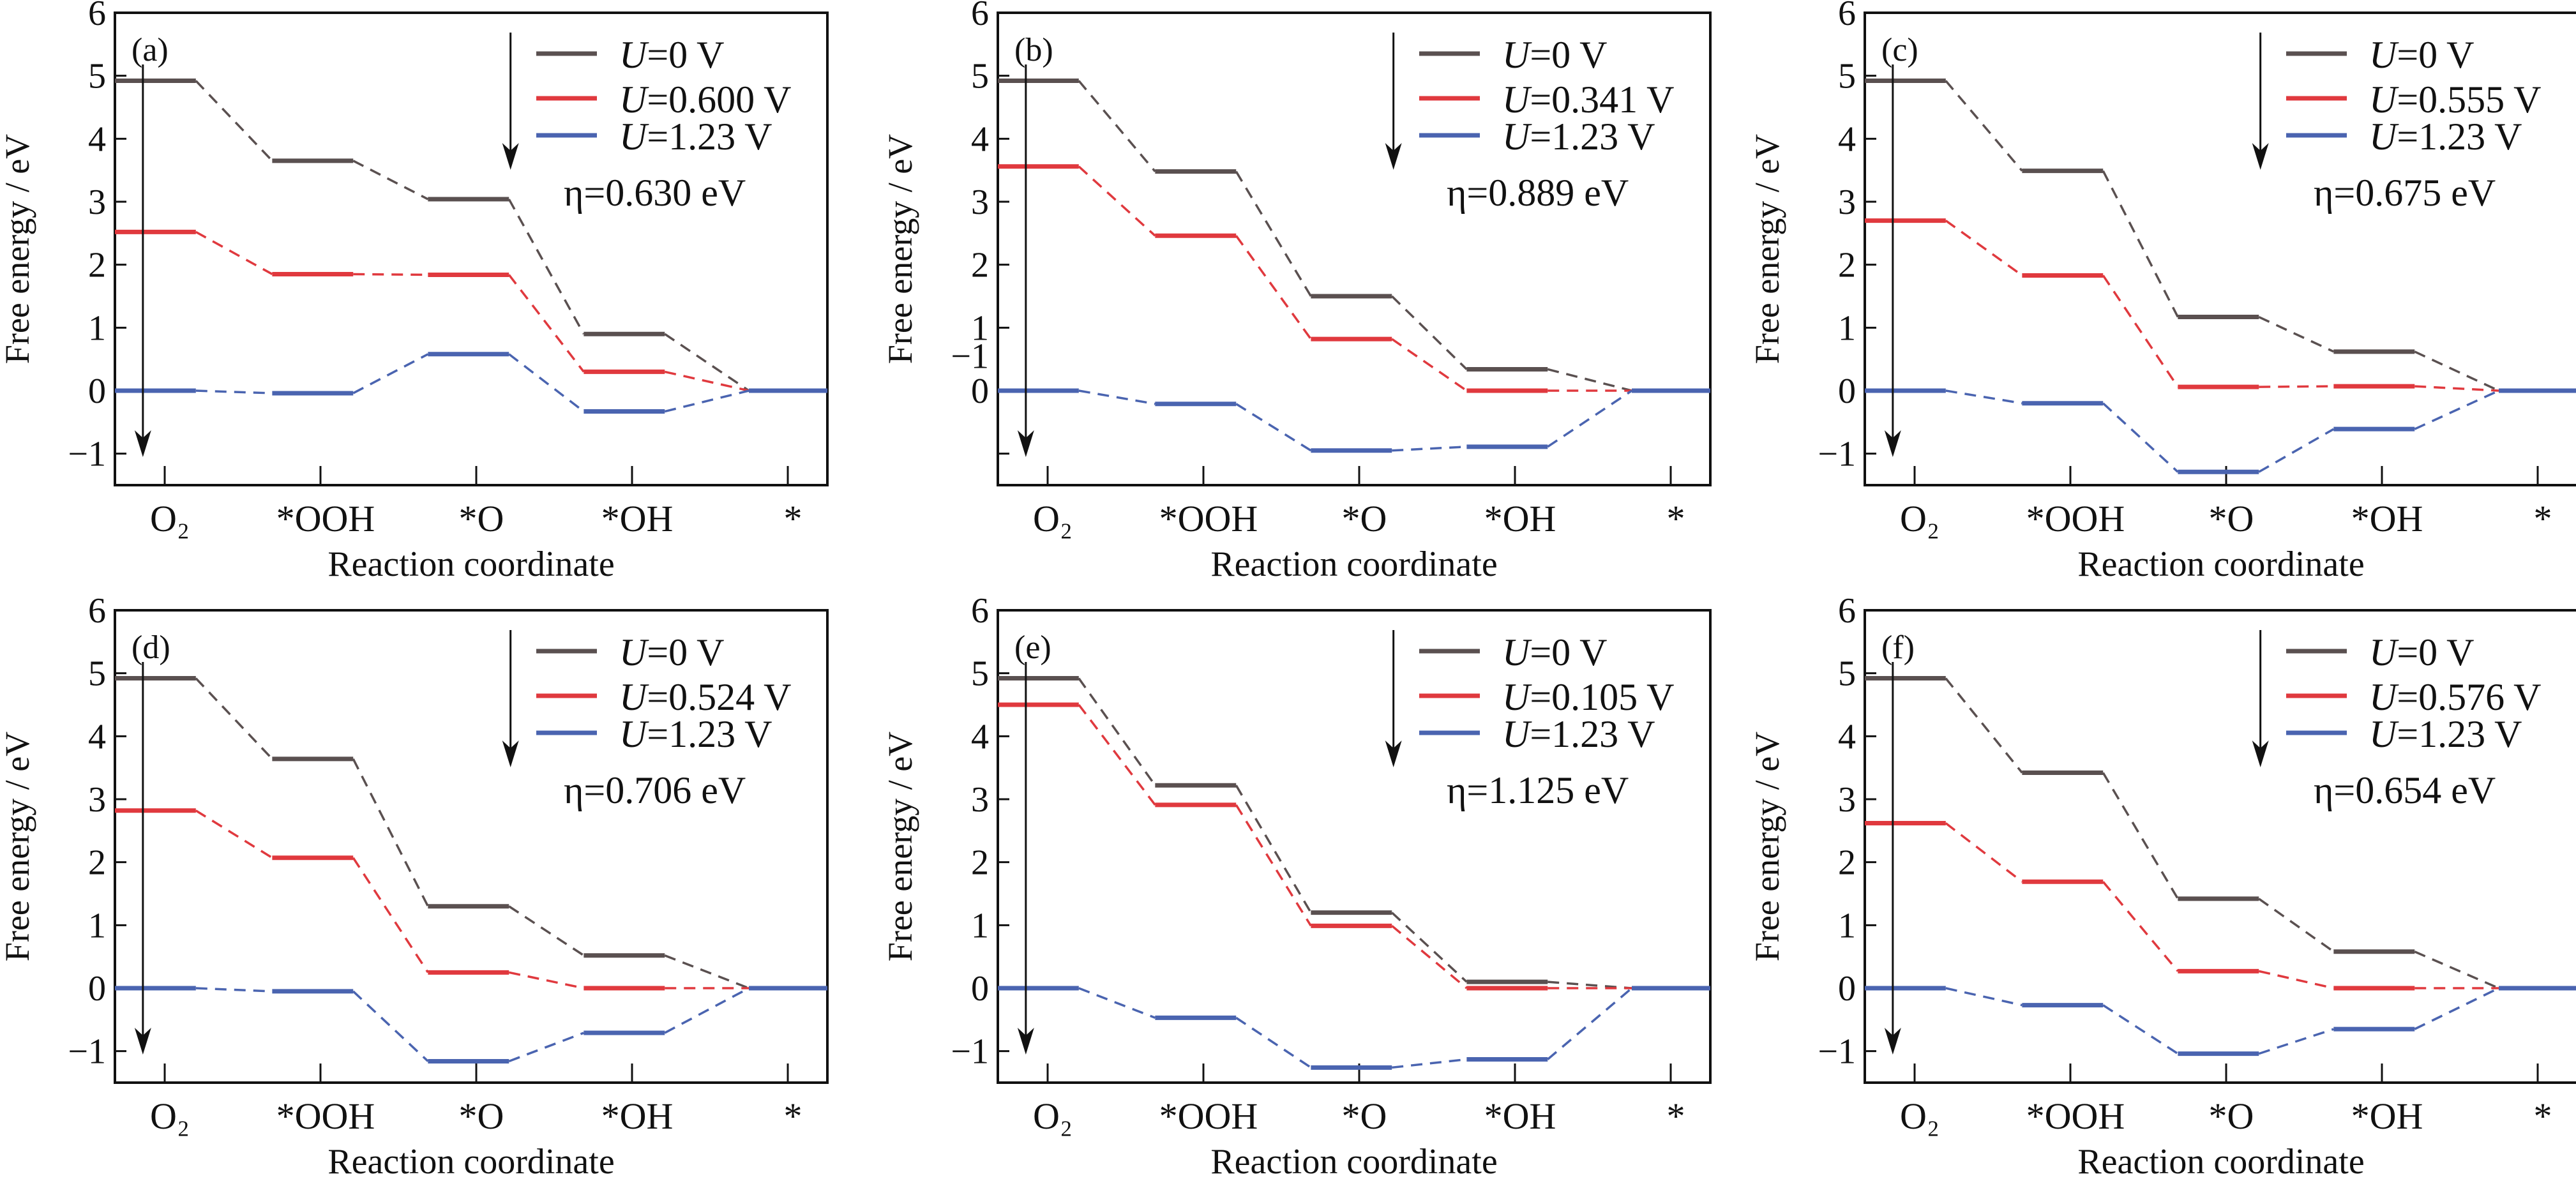  Describe the element at coordinates (2387, 1116) in the screenshot. I see `x-tick-label: *OH` at that location.